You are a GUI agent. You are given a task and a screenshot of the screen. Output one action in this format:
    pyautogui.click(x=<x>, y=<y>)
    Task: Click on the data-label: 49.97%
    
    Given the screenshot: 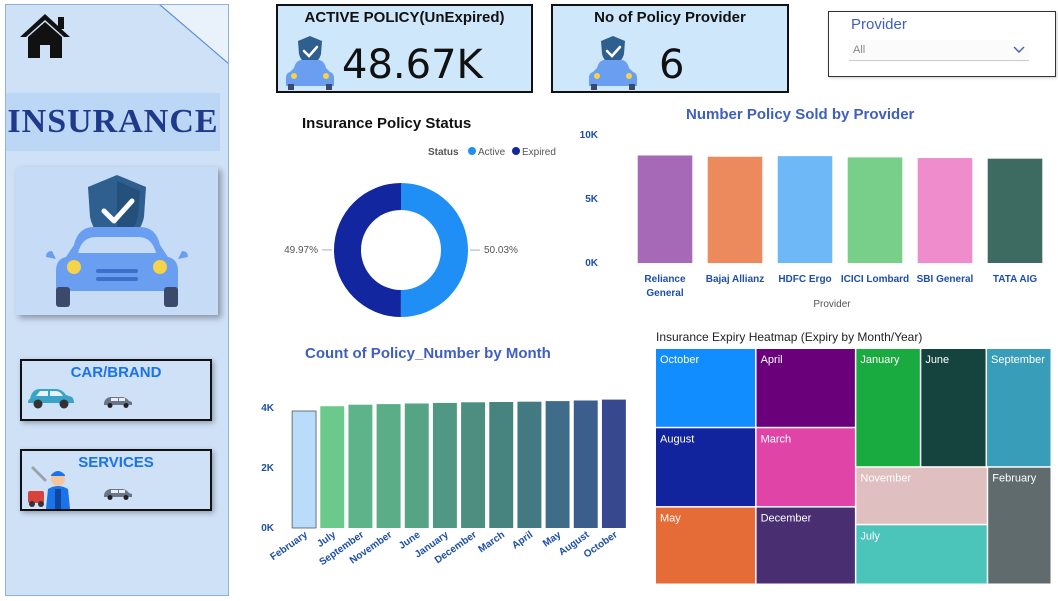 What is the action you would take?
    pyautogui.click(x=301, y=250)
    